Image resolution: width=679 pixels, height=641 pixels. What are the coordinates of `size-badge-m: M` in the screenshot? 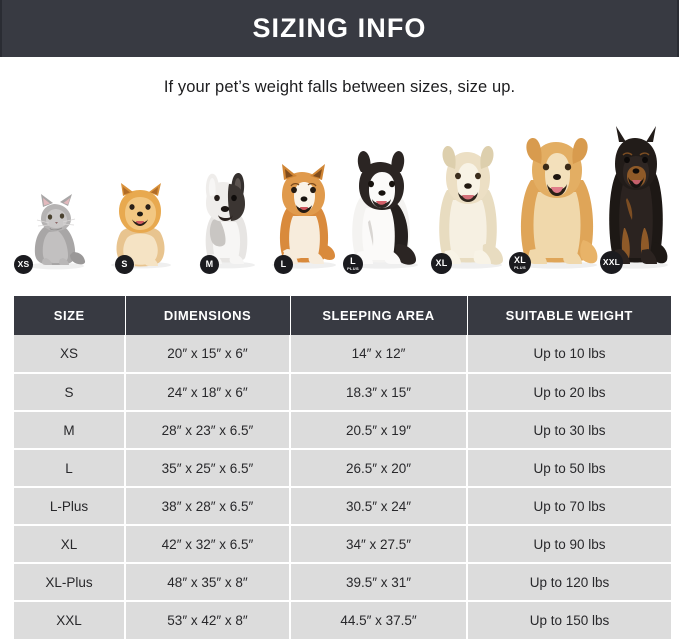 It's located at (209, 264).